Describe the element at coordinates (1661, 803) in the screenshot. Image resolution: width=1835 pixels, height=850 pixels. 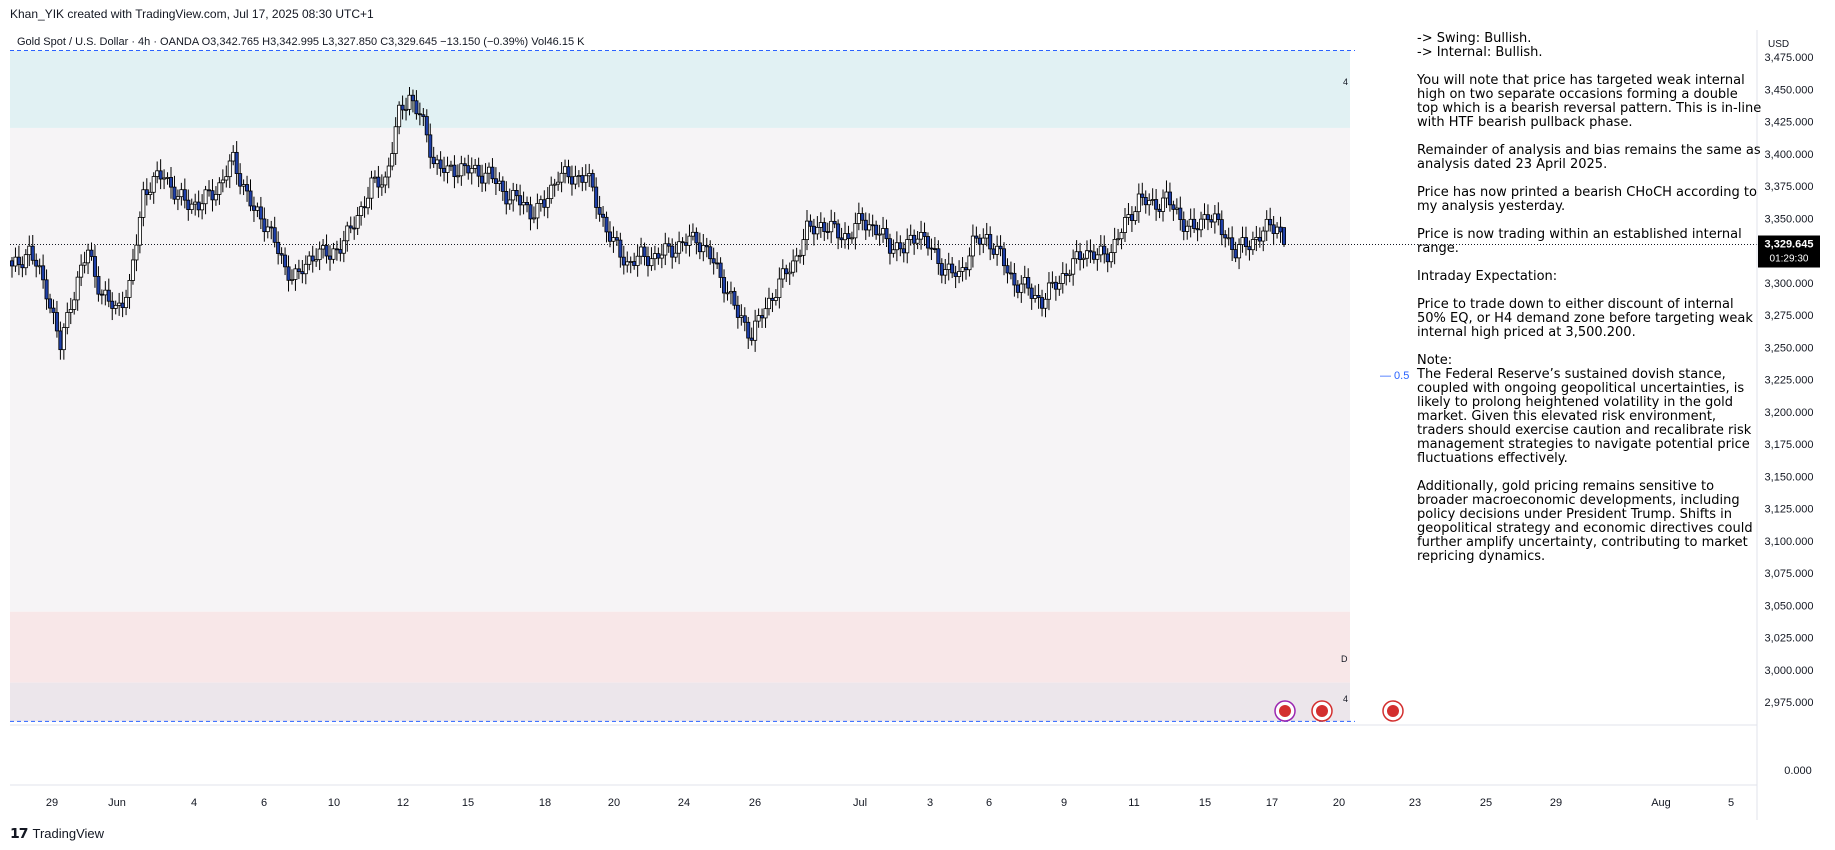
I see `time-tick-label: Aug` at that location.